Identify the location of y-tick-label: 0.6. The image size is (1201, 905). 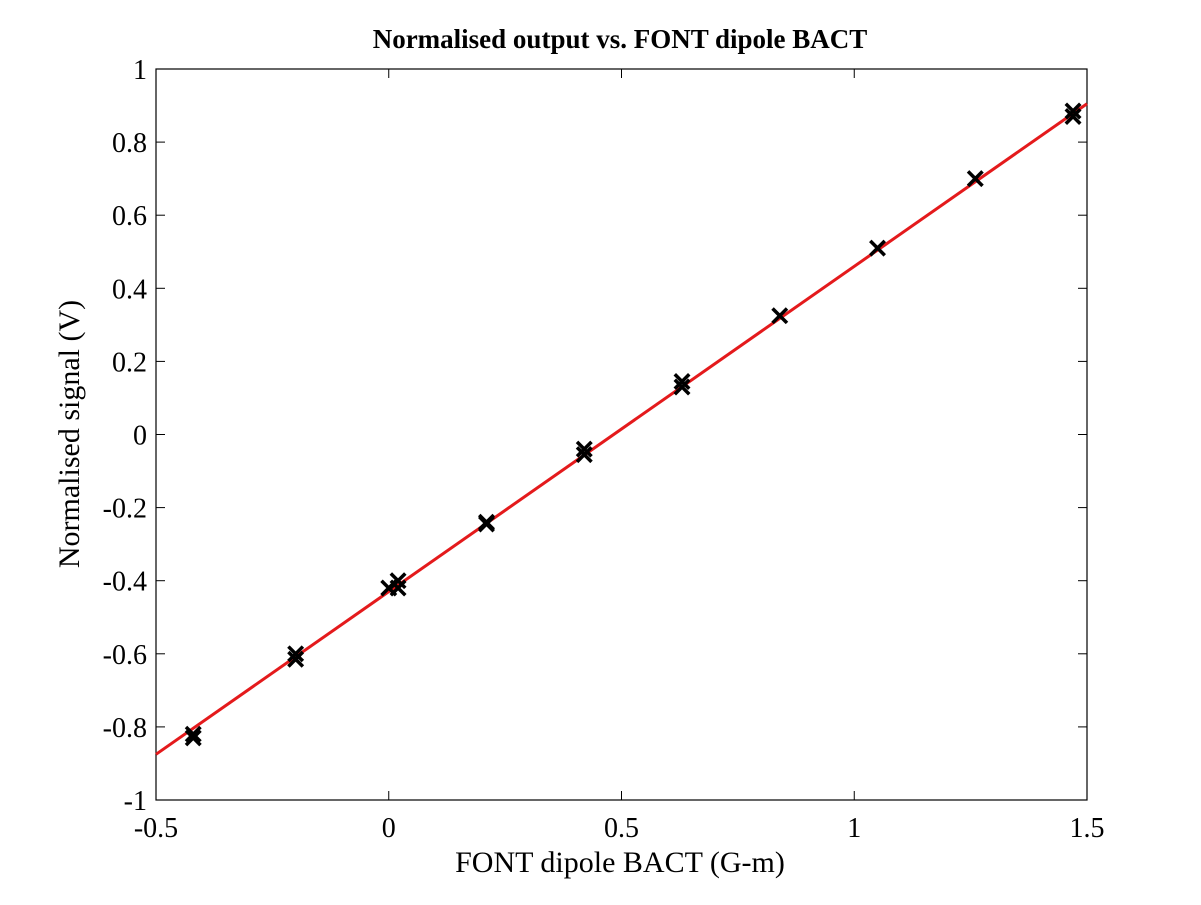
(129, 216).